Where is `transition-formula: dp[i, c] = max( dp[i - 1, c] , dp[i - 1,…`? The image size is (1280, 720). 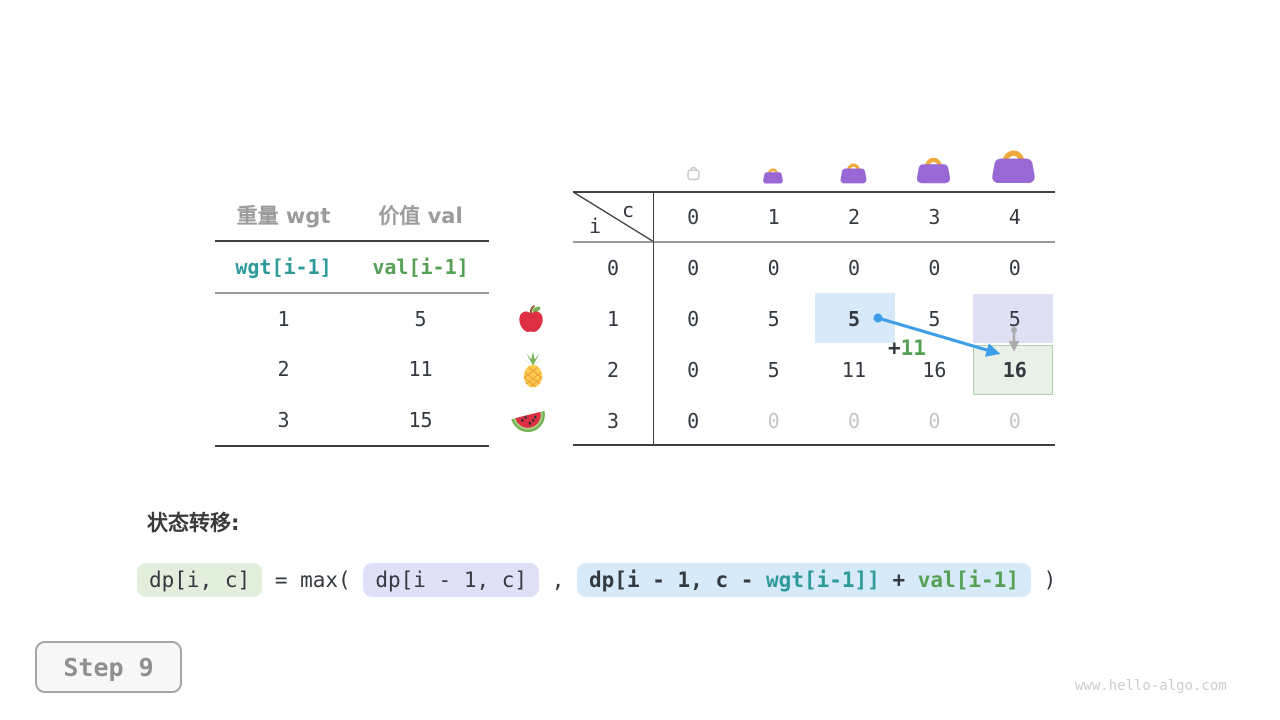 transition-formula: dp[i, c] = max( dp[i - 1, c] , dp[i - 1,… is located at coordinates (596, 580).